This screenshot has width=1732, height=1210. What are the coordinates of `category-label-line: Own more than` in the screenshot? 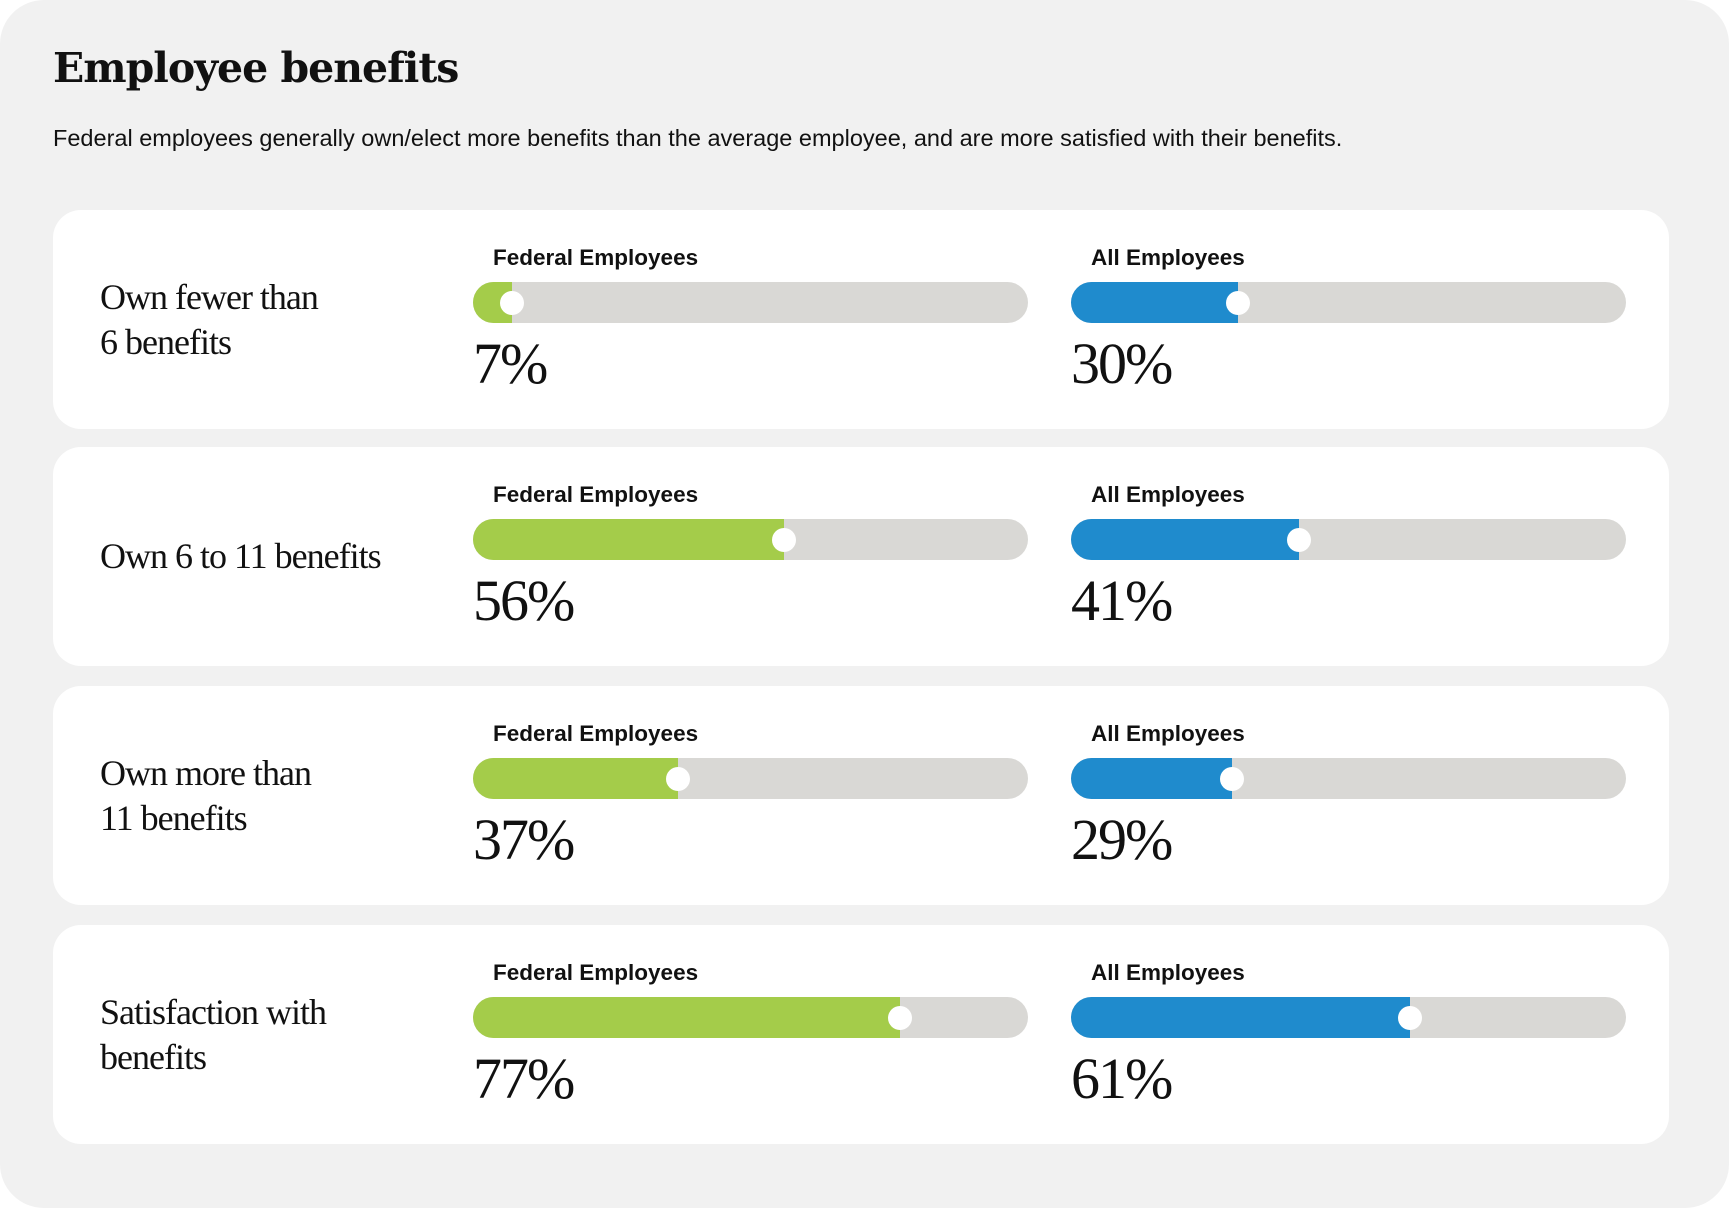 It's located at (206, 772).